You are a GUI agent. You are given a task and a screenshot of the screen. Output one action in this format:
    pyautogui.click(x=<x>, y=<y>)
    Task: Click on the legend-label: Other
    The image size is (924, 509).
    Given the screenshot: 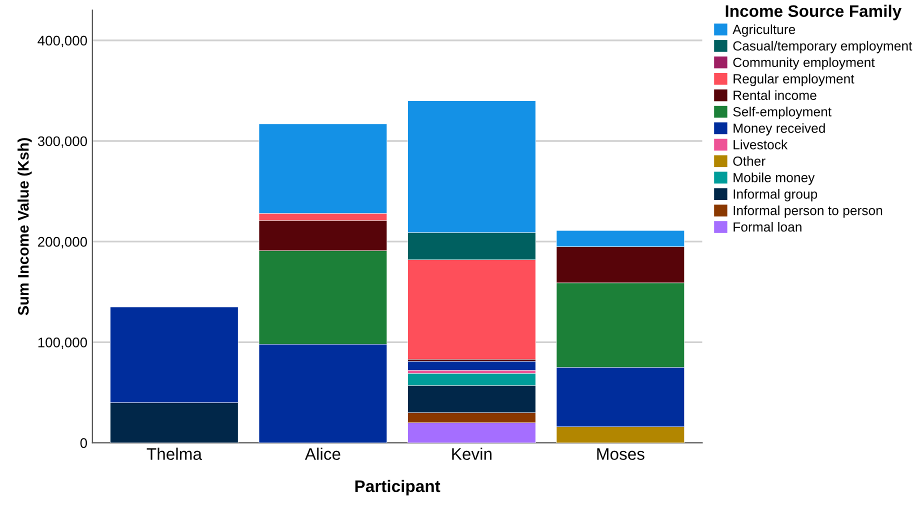 What is the action you would take?
    pyautogui.click(x=749, y=161)
    